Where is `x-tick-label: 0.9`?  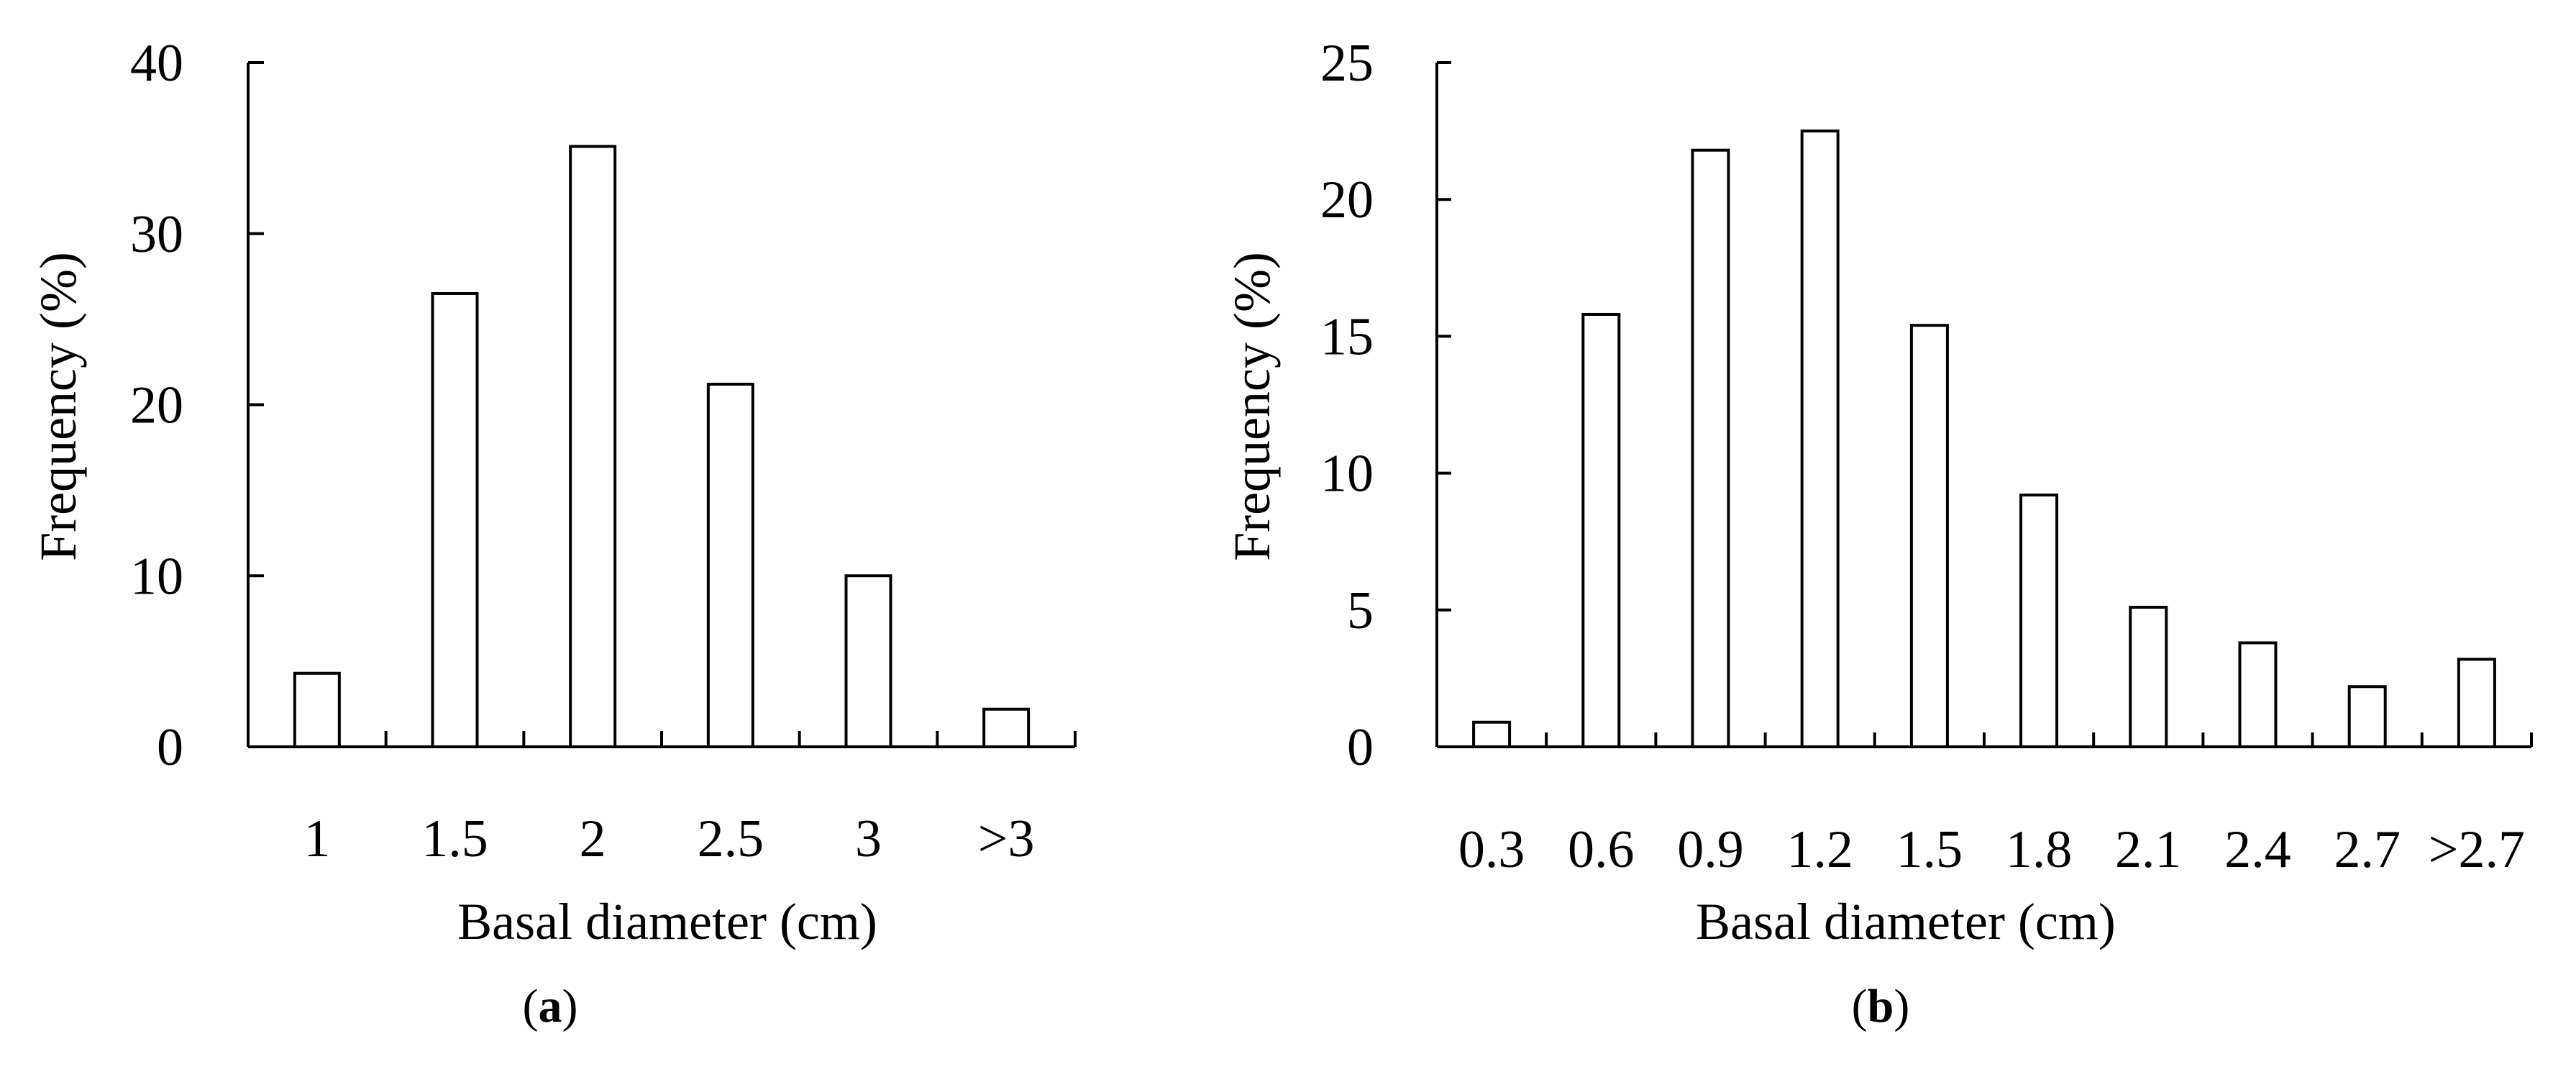
x-tick-label: 0.9 is located at coordinates (1710, 849).